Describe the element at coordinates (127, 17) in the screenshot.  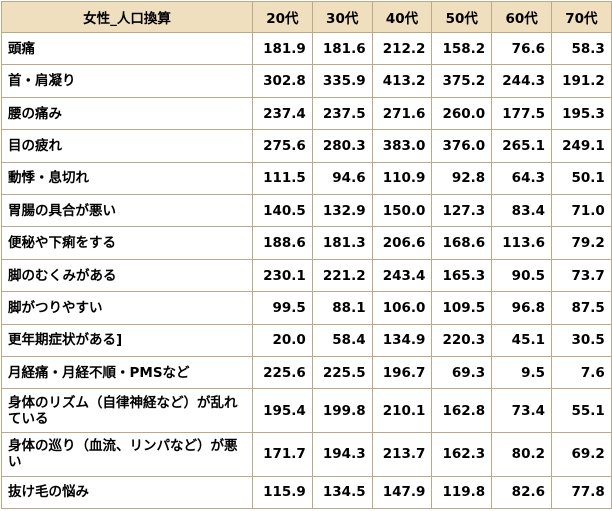
I see `header-label: 女性_人口換算` at that location.